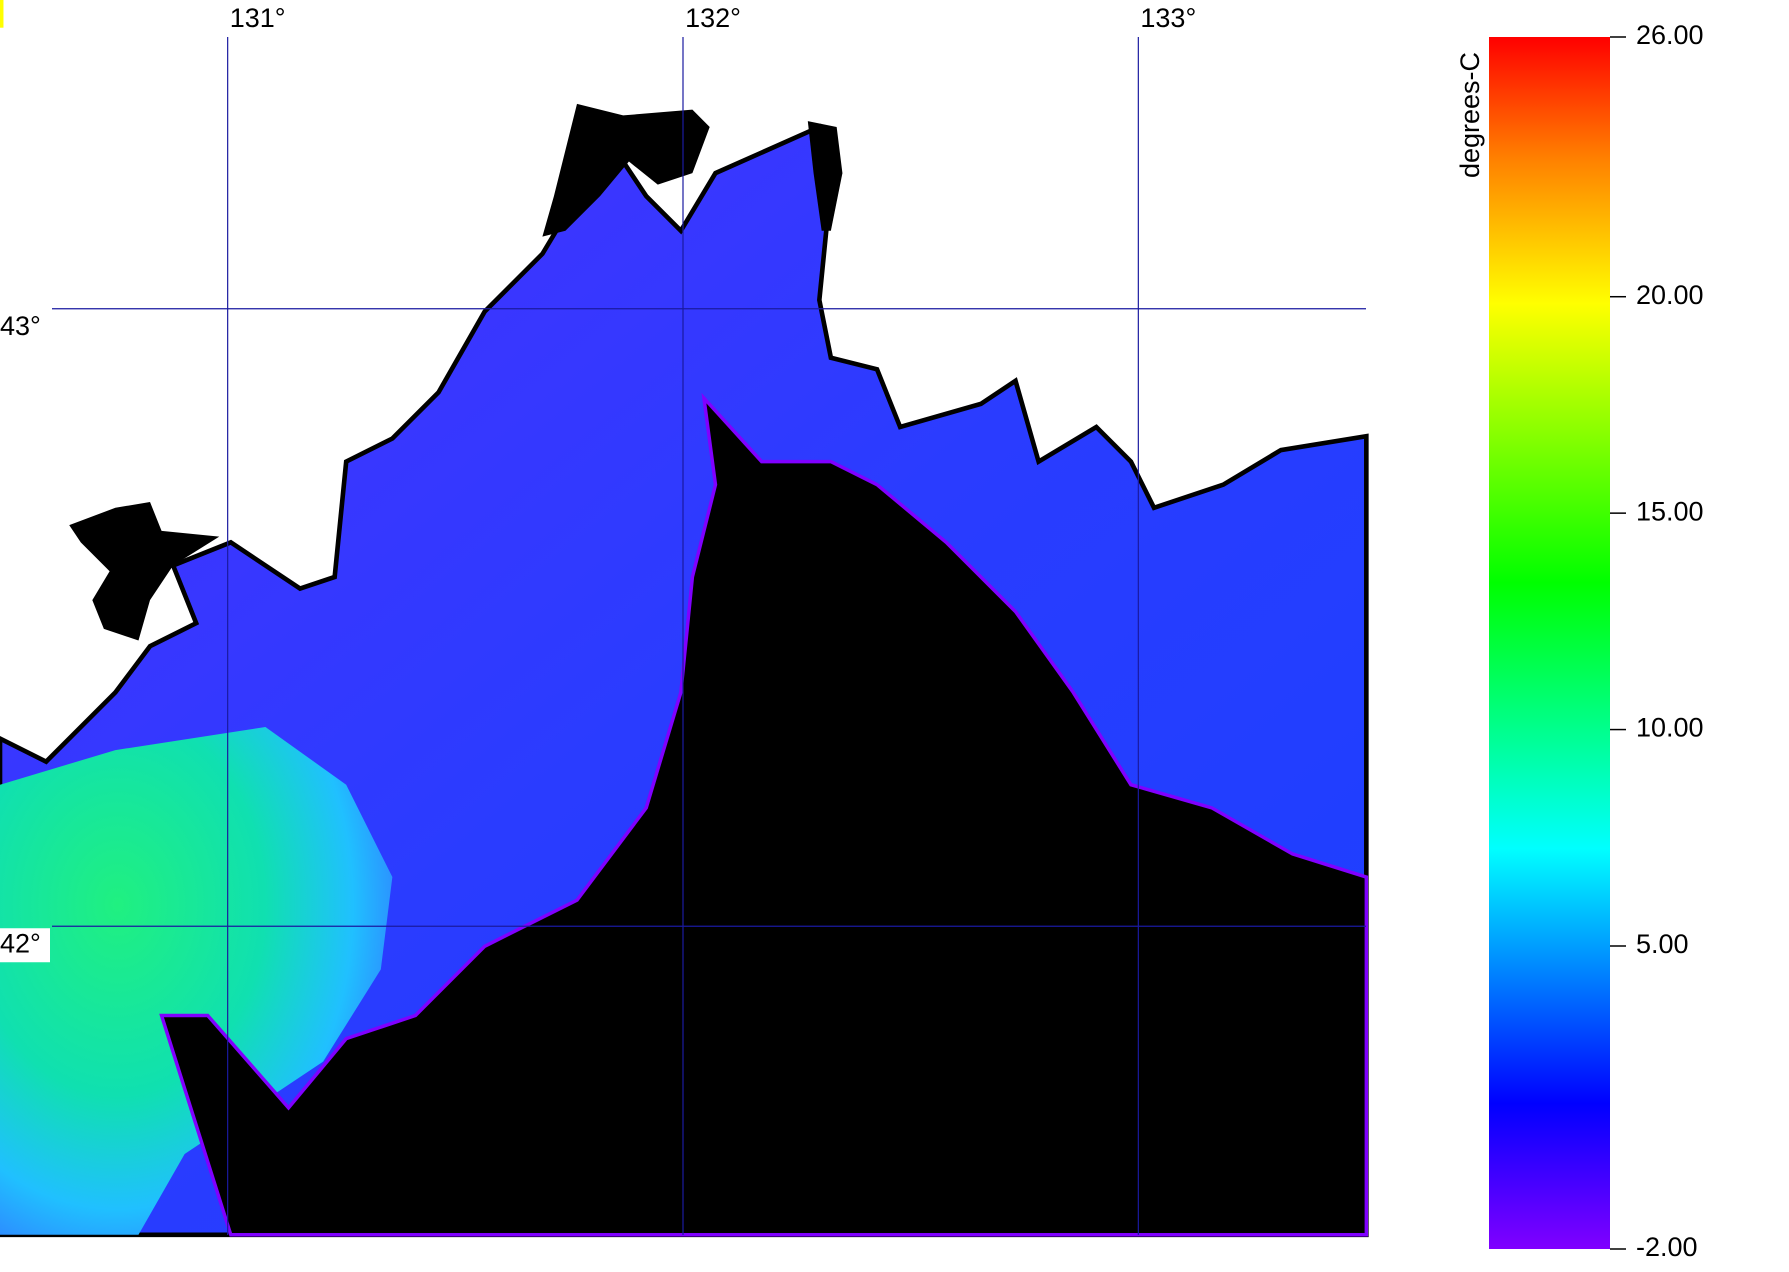  What do you see at coordinates (20, 943) in the screenshot?
I see `lat-label: 42°` at bounding box center [20, 943].